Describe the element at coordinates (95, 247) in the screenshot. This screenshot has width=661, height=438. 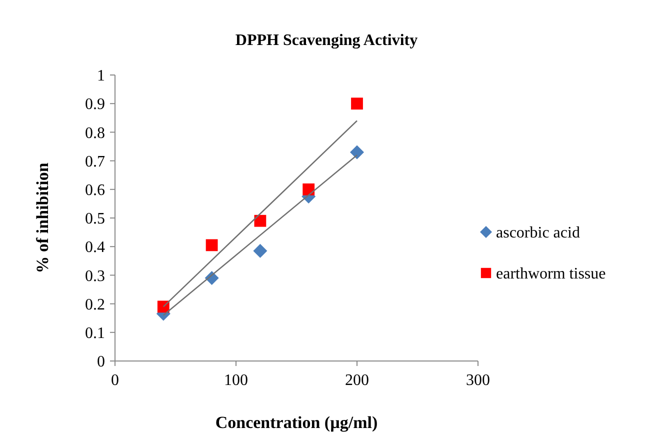
I see `y-tick-label: 0.4` at that location.